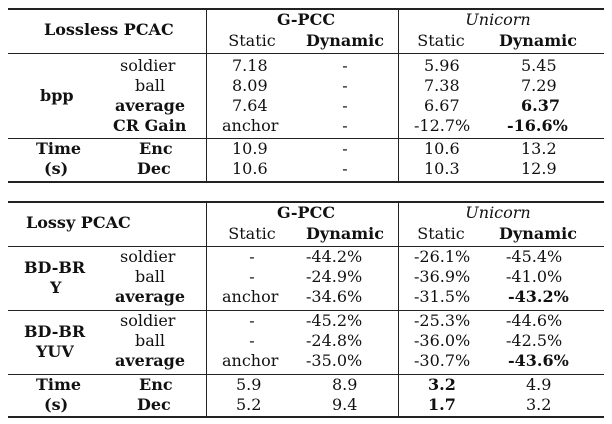 This screenshot has width=612, height=424. What do you see at coordinates (109, 29) in the screenshot?
I see `table-title: Lossless PCAC` at bounding box center [109, 29].